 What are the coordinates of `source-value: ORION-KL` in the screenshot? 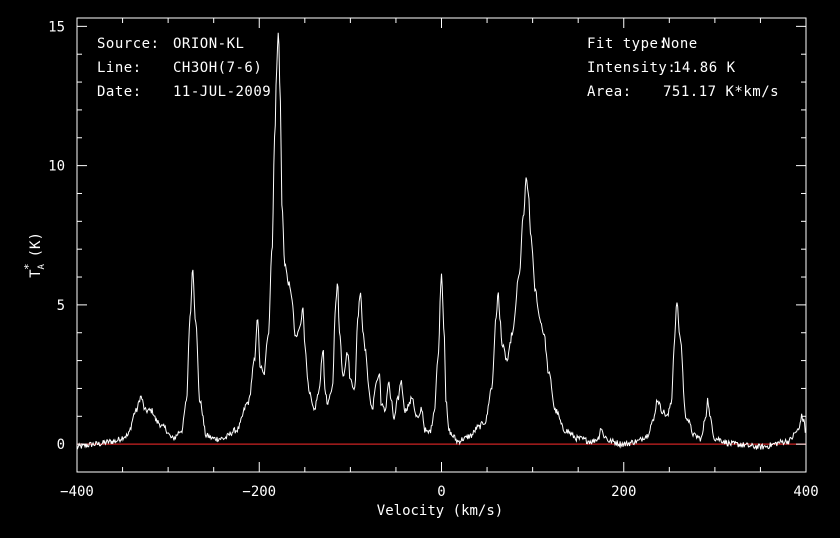 It's located at (209, 44).